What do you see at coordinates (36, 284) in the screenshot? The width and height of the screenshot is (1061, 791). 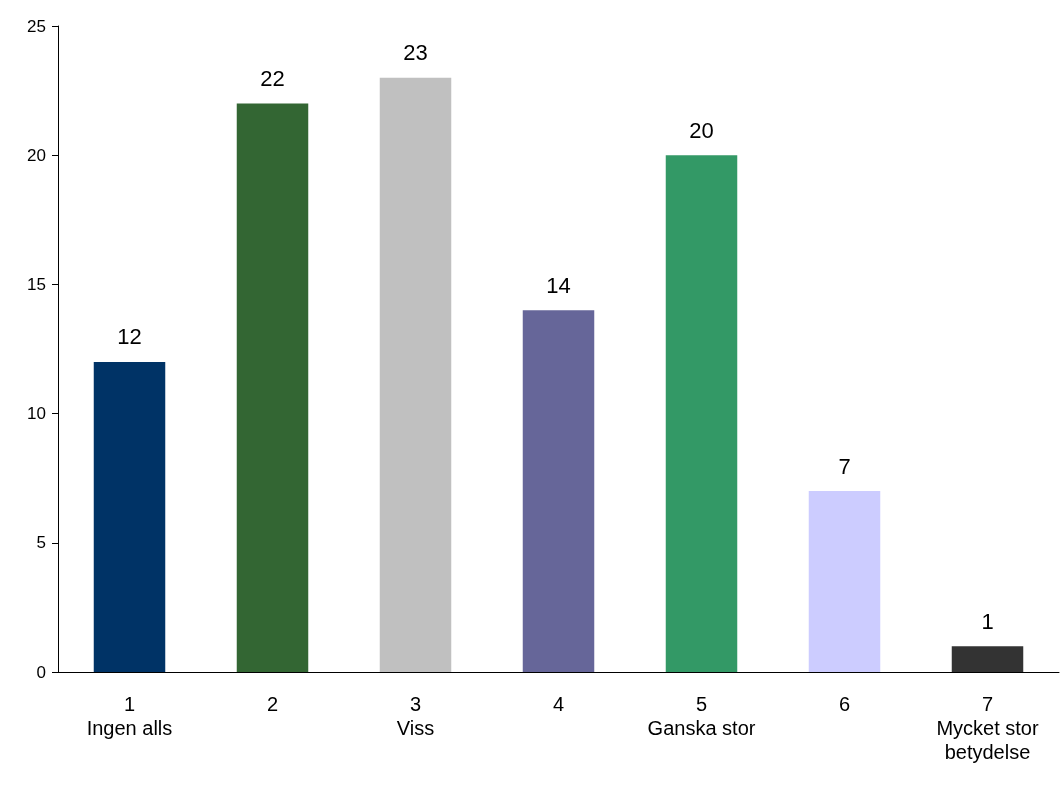 I see `y-tick-label: 15` at bounding box center [36, 284].